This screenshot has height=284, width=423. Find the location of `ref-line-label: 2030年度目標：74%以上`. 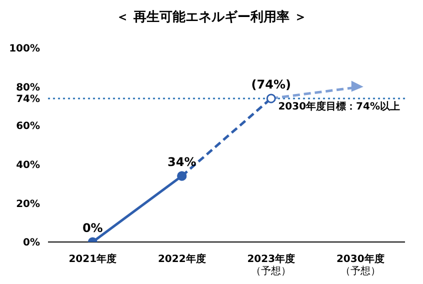

ref-line-label: 2030年度目標：74%以上 is located at coordinates (339, 106).